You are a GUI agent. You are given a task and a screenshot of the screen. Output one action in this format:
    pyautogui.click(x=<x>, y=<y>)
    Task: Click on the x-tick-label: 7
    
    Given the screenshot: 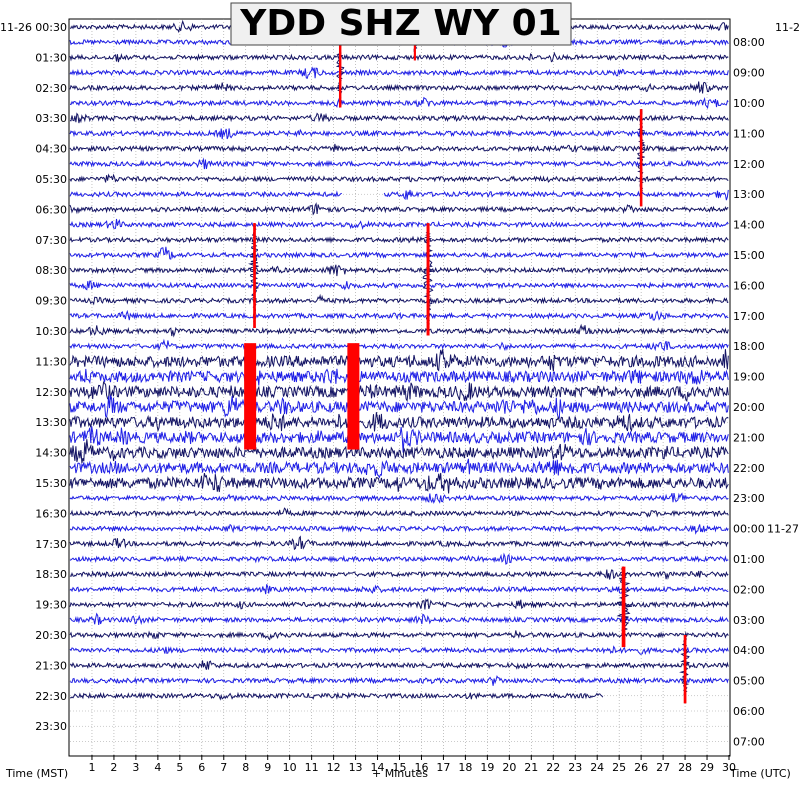 What is the action you would take?
    pyautogui.click(x=223, y=767)
    